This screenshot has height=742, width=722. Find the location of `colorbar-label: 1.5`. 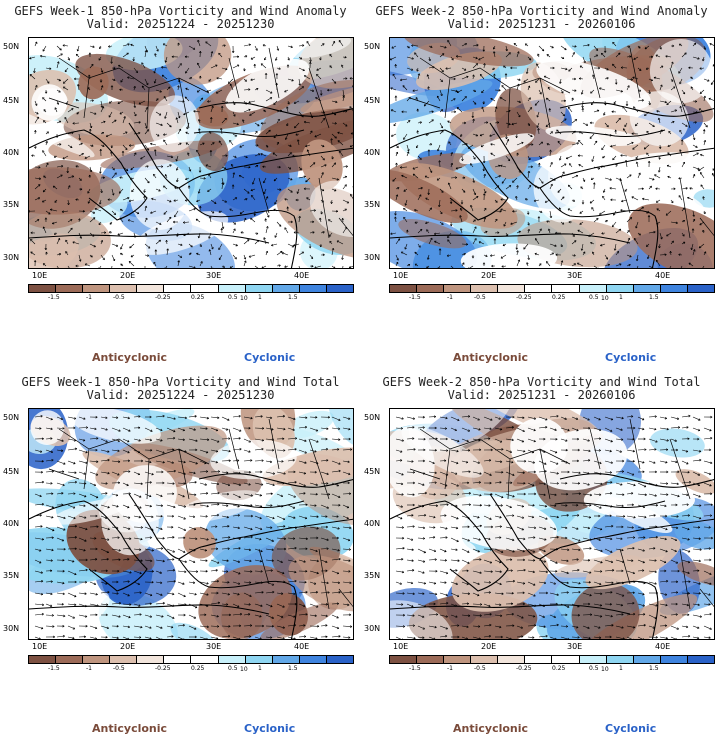

colorbar-label: 1.5 is located at coordinates (654, 297).